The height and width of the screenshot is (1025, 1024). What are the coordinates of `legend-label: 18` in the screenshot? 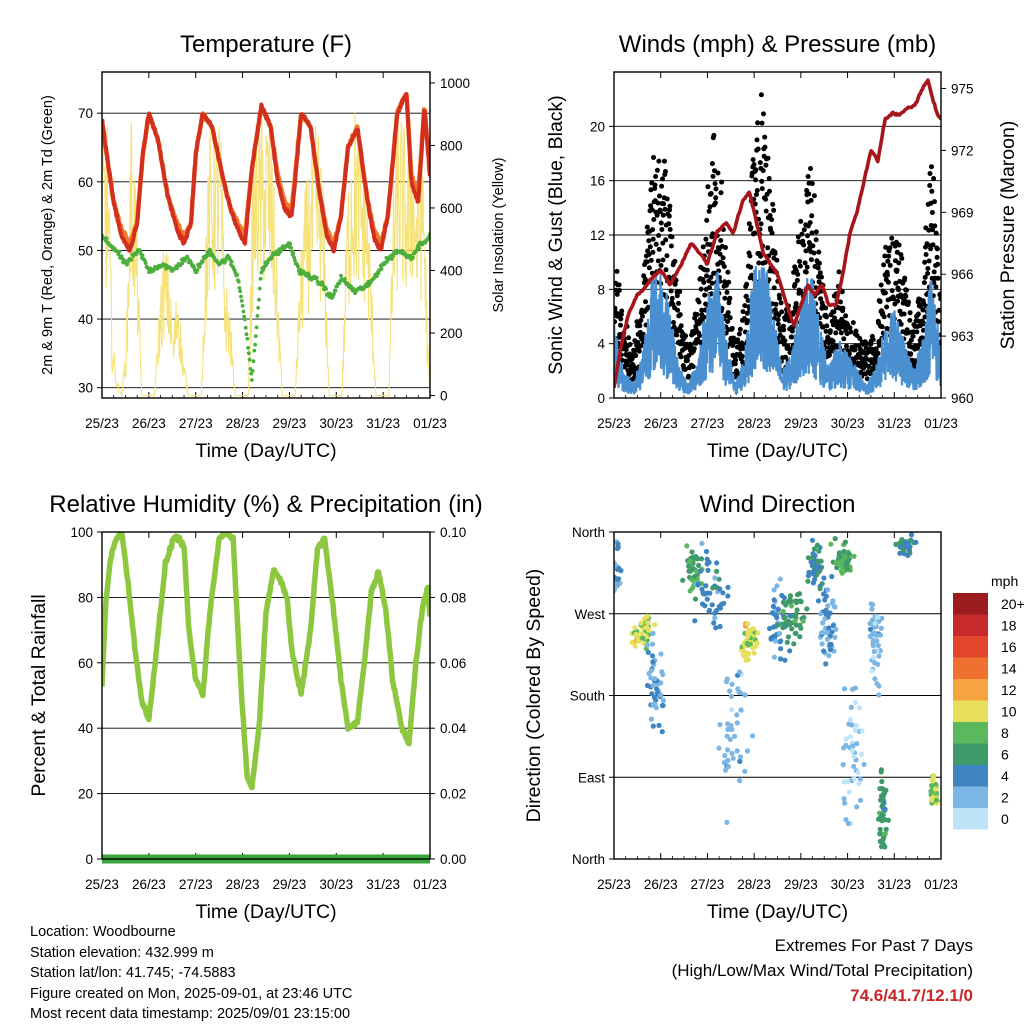 It's located at (1009, 626).